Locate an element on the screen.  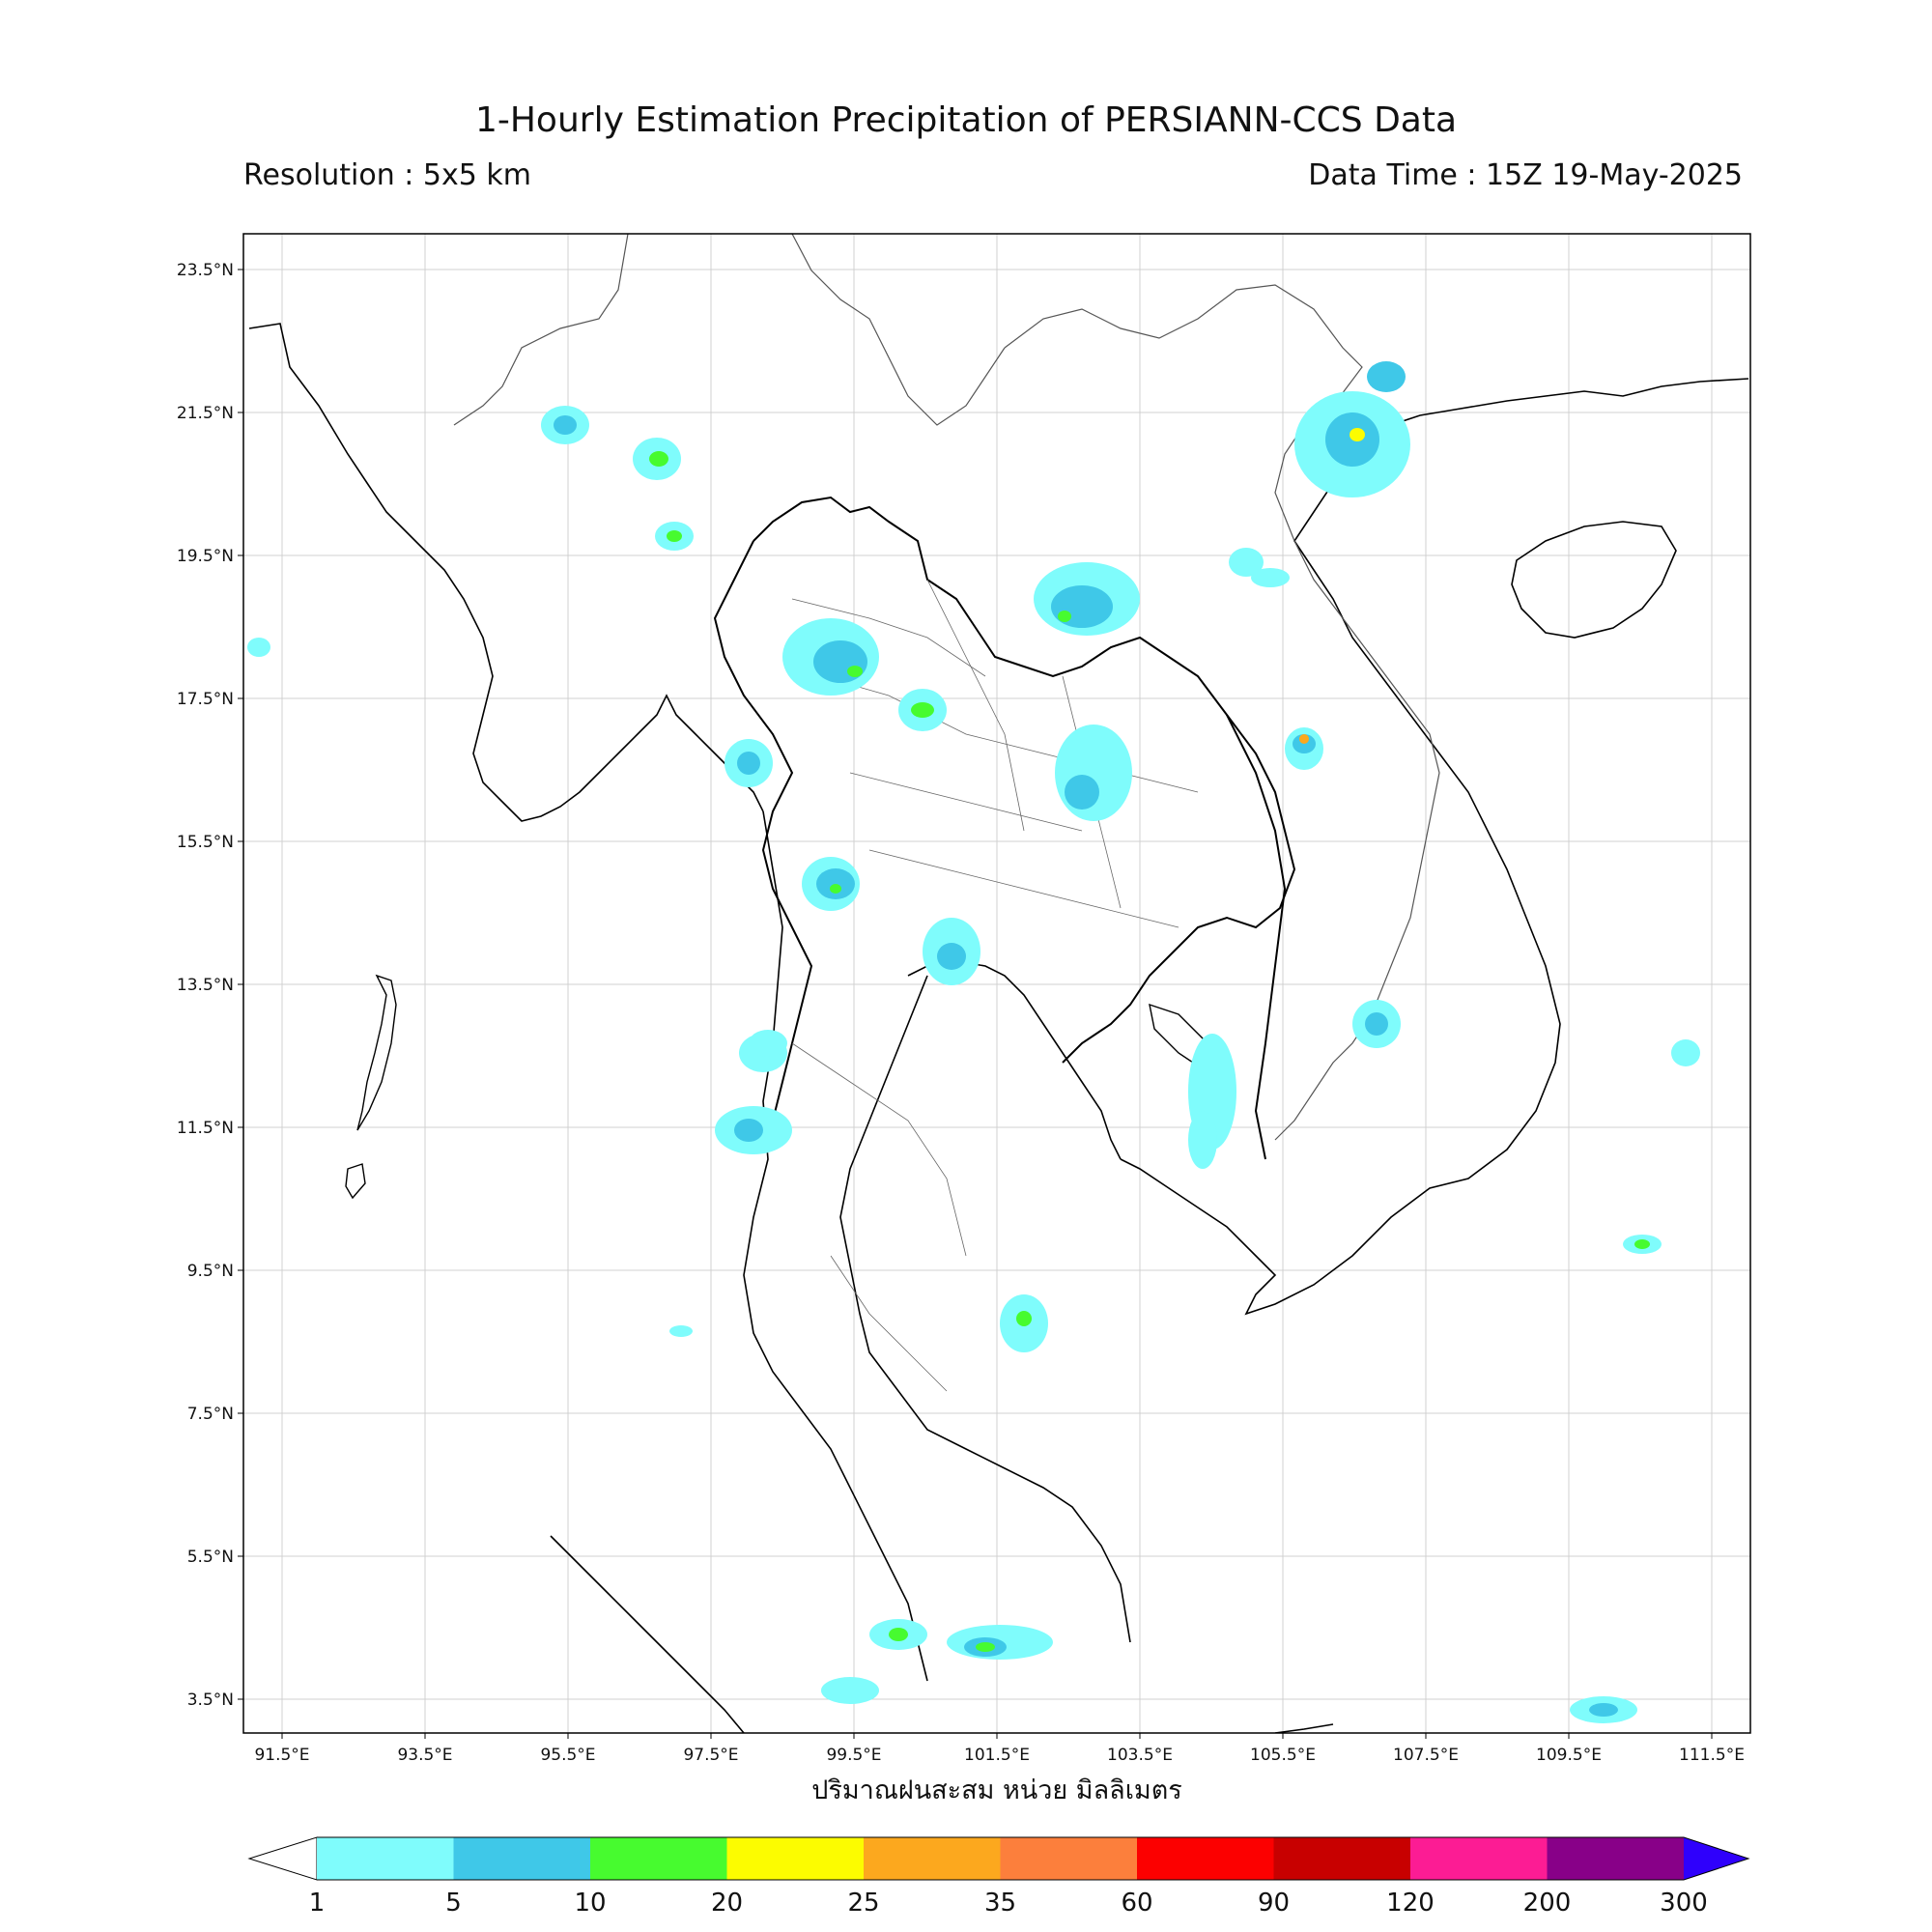
lat-tick-label: 19.5°N is located at coordinates (205, 556).